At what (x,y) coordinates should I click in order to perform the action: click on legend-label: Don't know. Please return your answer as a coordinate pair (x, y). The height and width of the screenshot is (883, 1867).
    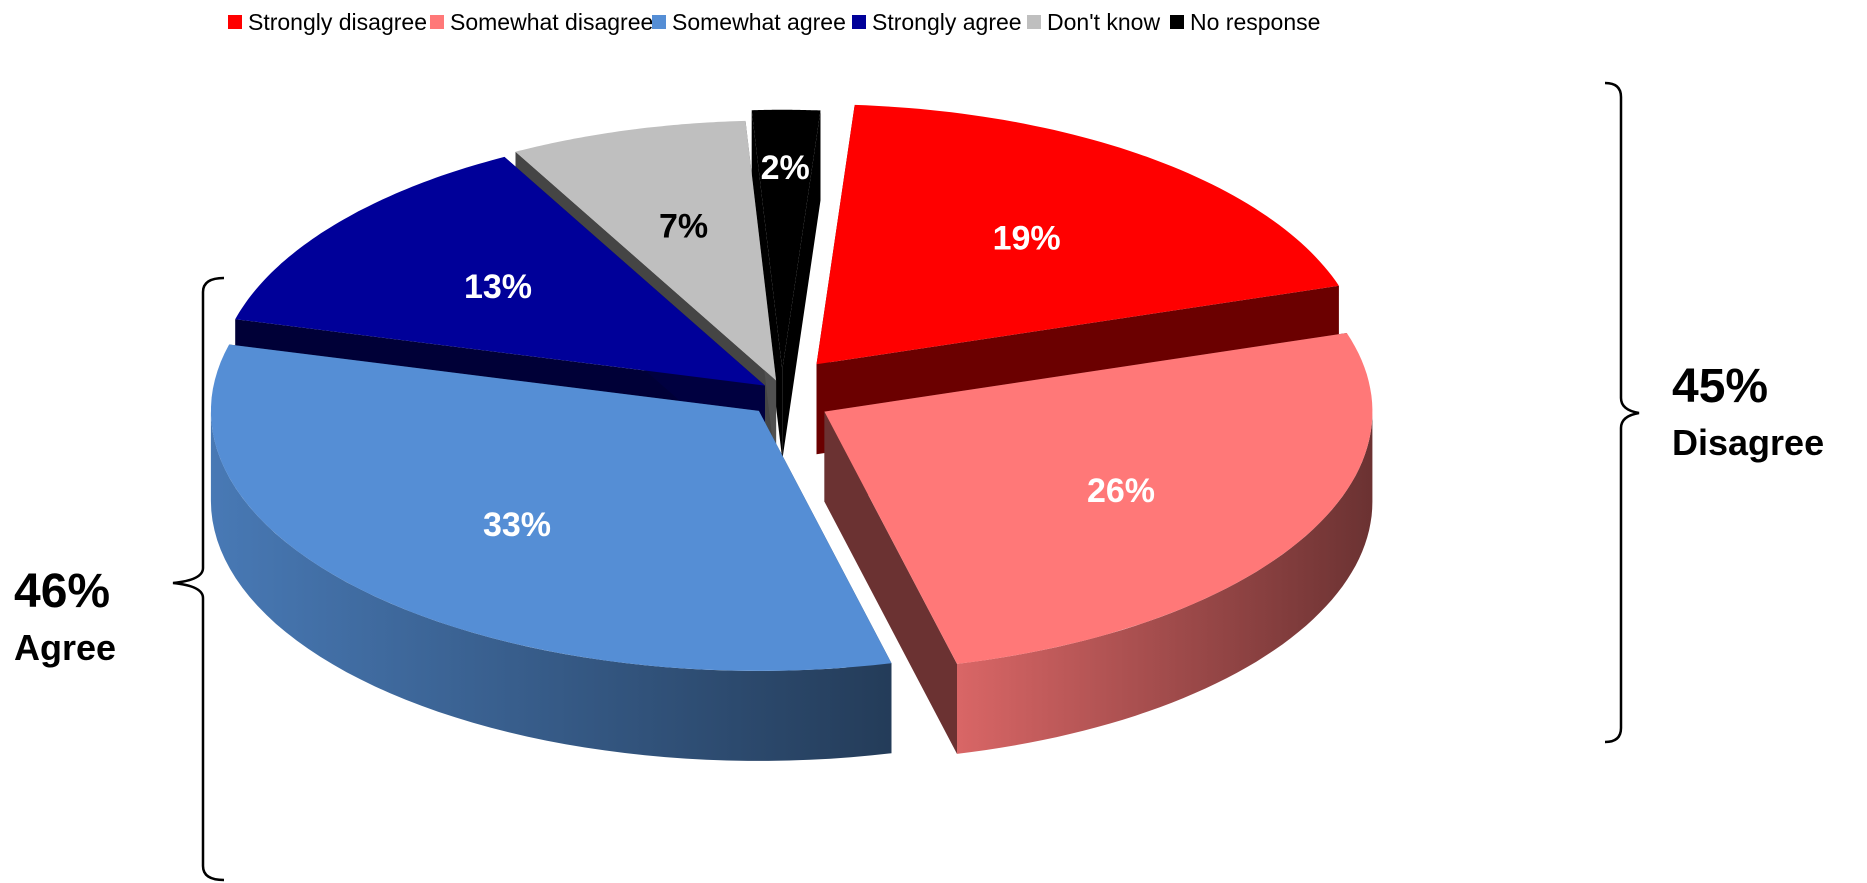
    Looking at the image, I should click on (1104, 21).